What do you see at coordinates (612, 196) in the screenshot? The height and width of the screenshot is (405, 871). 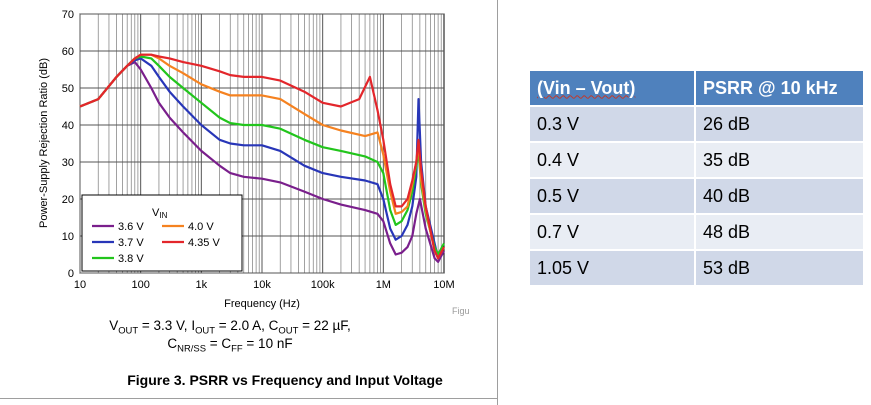 I see `cell-delta-v: 0.5 V` at bounding box center [612, 196].